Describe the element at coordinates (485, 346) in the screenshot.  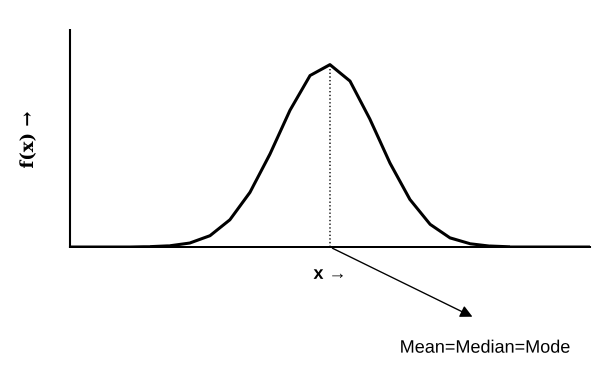
I see `text: Mean=Median=Mode` at that location.